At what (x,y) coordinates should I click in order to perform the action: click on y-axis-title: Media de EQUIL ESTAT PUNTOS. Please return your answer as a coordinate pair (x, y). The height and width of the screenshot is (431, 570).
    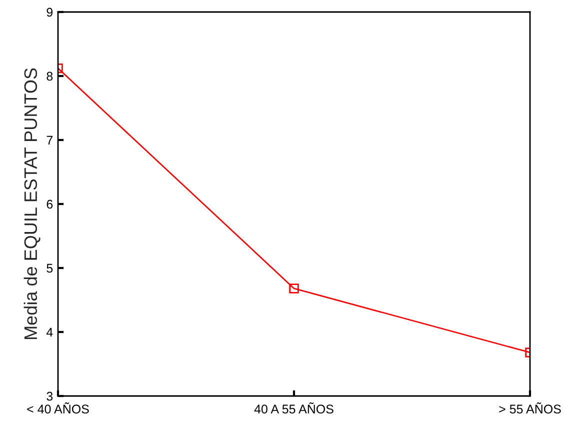
    Looking at the image, I should click on (32, 203).